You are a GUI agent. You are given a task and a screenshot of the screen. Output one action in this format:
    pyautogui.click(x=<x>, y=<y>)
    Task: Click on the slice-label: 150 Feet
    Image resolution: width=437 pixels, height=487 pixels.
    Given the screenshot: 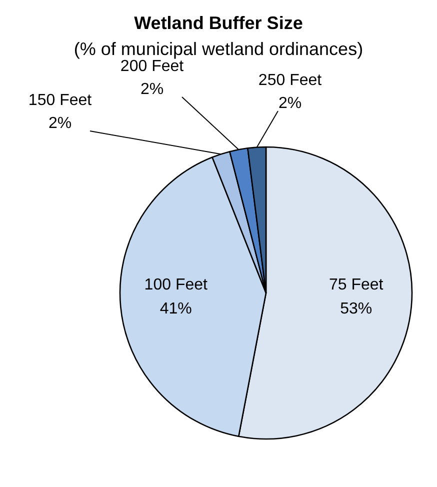 What is the action you would take?
    pyautogui.click(x=60, y=100)
    